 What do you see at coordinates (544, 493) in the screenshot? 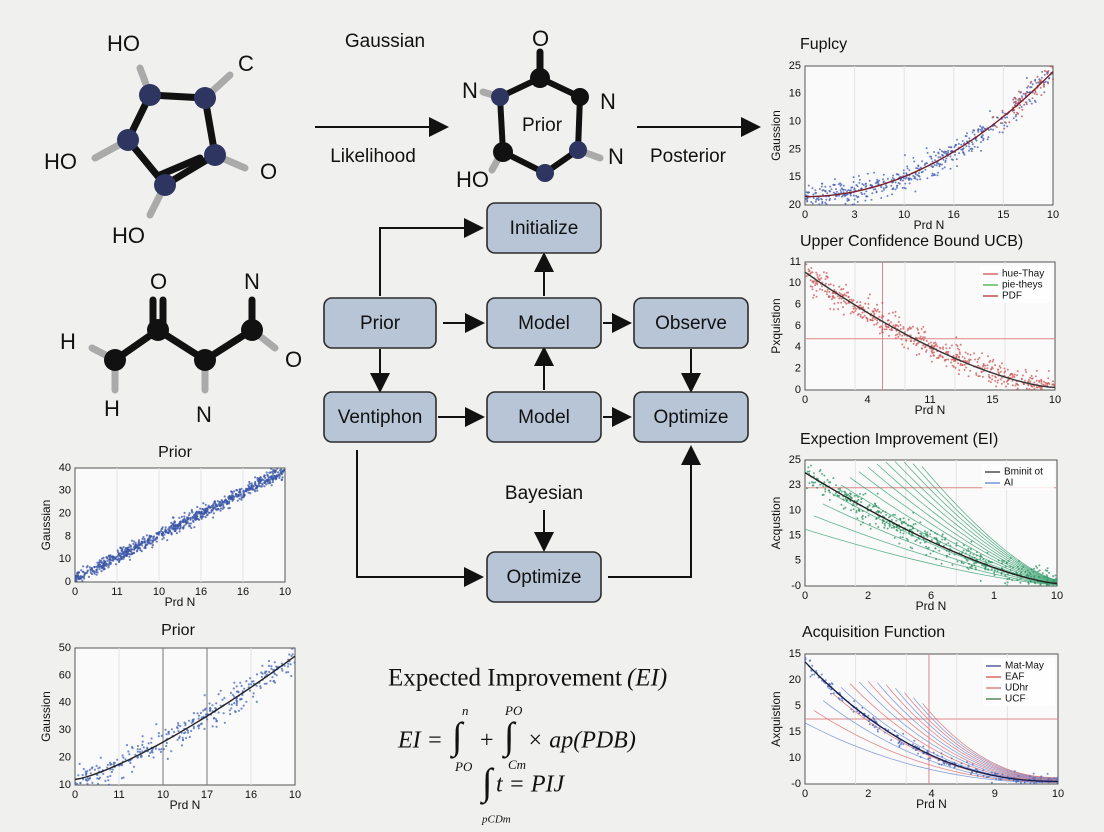
I see `flow-label: Bayesian` at bounding box center [544, 493].